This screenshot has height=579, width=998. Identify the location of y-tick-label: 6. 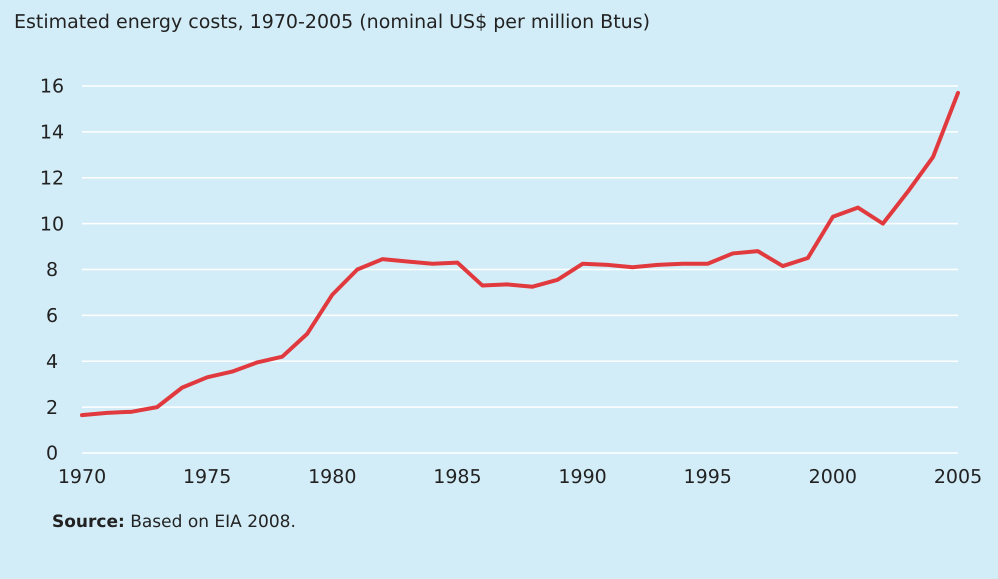
(52, 316).